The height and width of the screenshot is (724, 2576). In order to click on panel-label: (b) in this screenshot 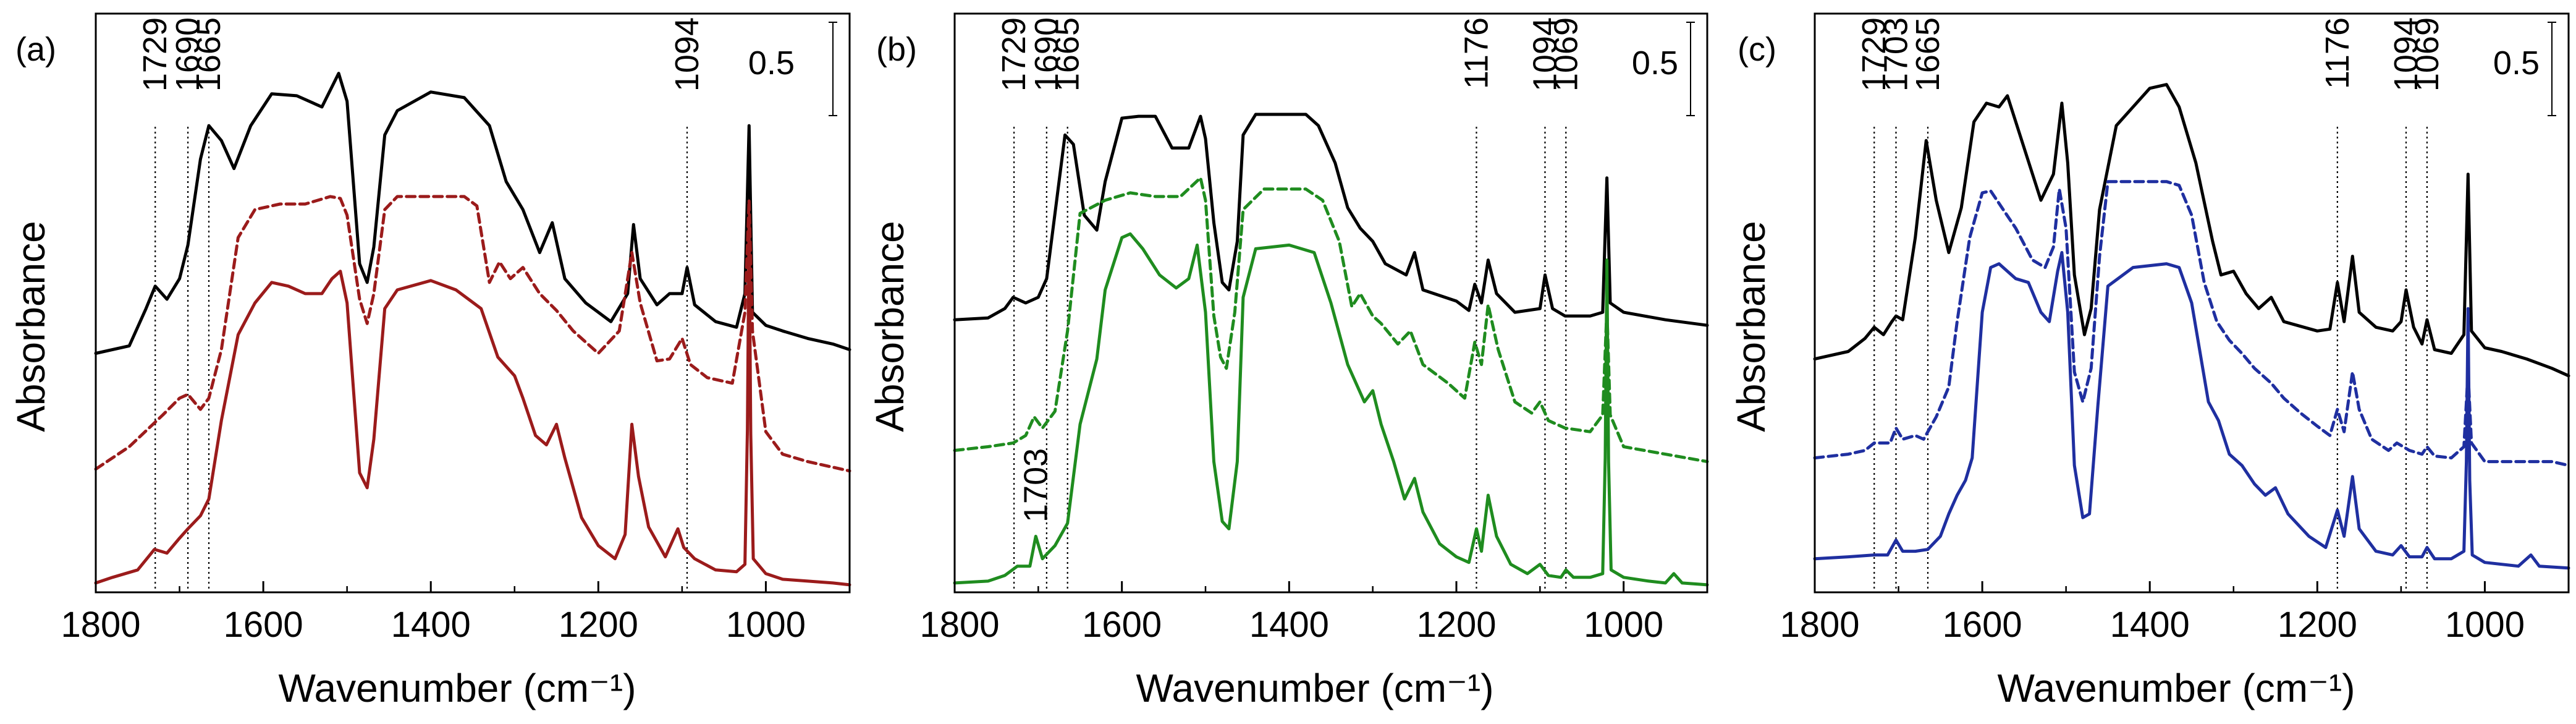, I will do `click(896, 49)`.